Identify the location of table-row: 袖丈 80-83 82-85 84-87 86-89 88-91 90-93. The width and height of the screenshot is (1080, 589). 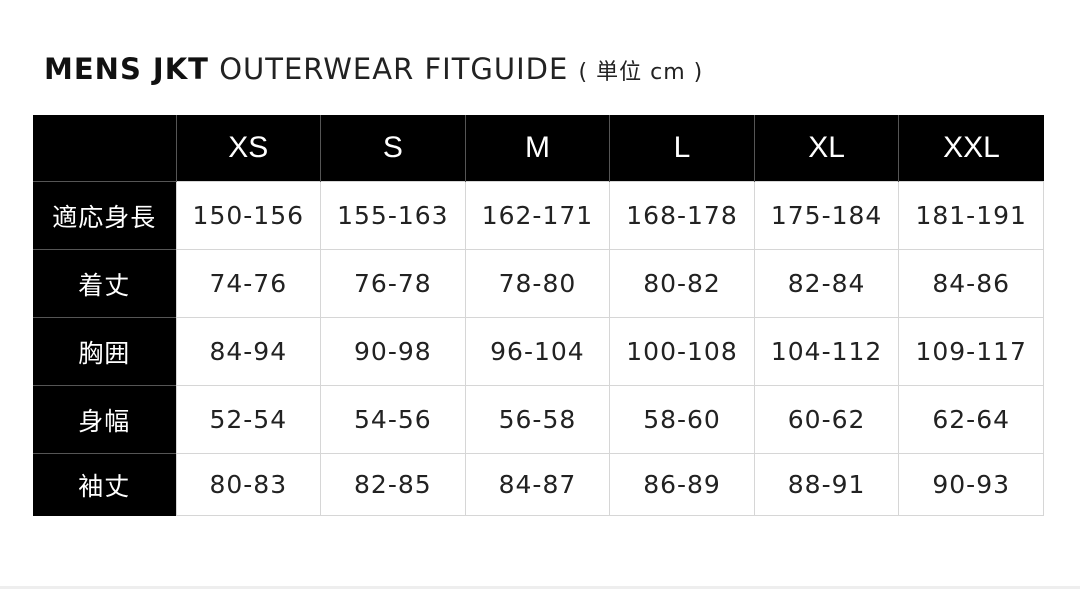
(538, 484).